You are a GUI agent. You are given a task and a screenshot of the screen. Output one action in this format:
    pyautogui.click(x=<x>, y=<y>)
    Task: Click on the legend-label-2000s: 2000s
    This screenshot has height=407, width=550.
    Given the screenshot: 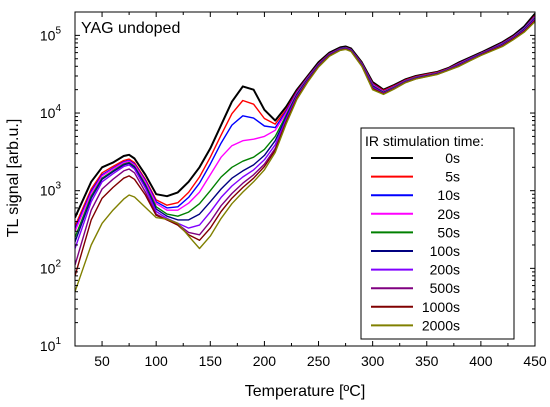 What is the action you would take?
    pyautogui.click(x=441, y=325)
    